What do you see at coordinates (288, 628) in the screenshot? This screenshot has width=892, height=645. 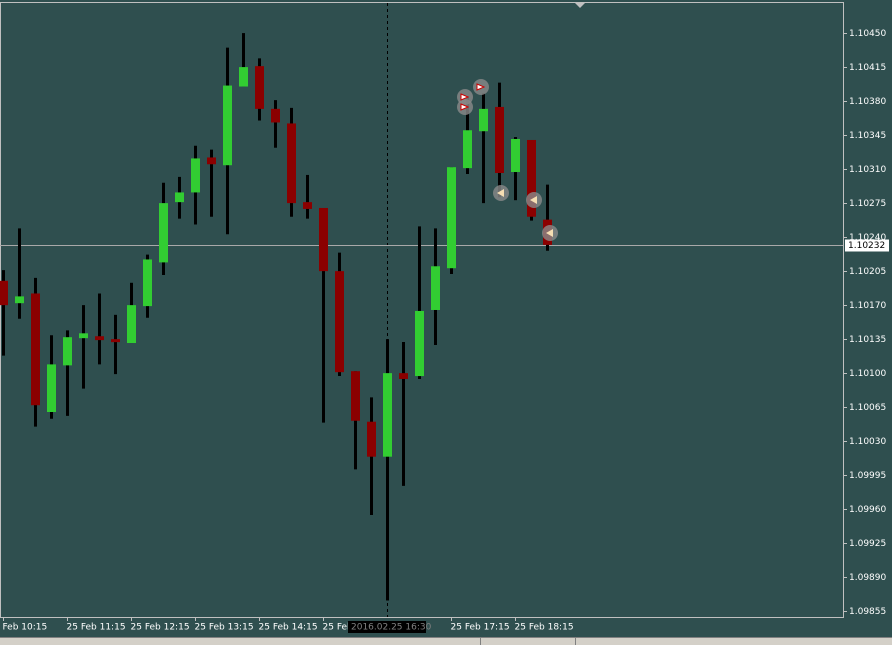 I see `x-tick-label: 25 Feb 14:15` at bounding box center [288, 628].